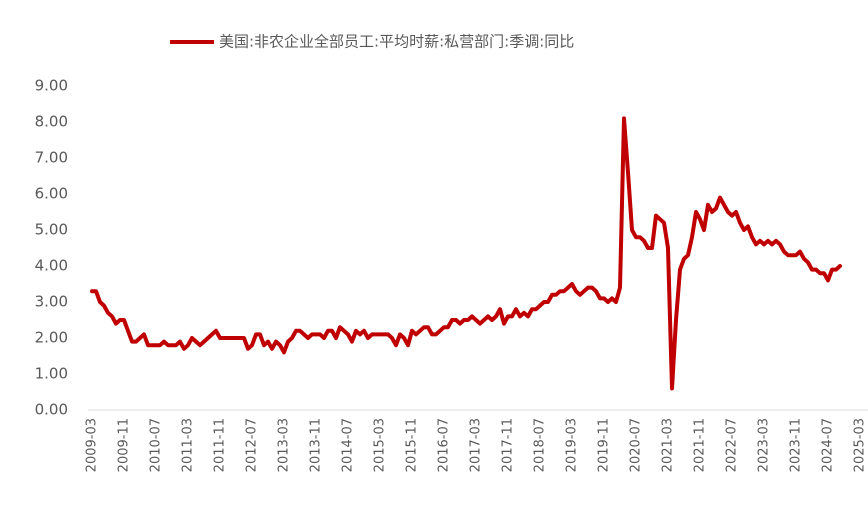 The image size is (868, 508). Describe the element at coordinates (51, 302) in the screenshot. I see `y-tick-label: 3.00` at that location.